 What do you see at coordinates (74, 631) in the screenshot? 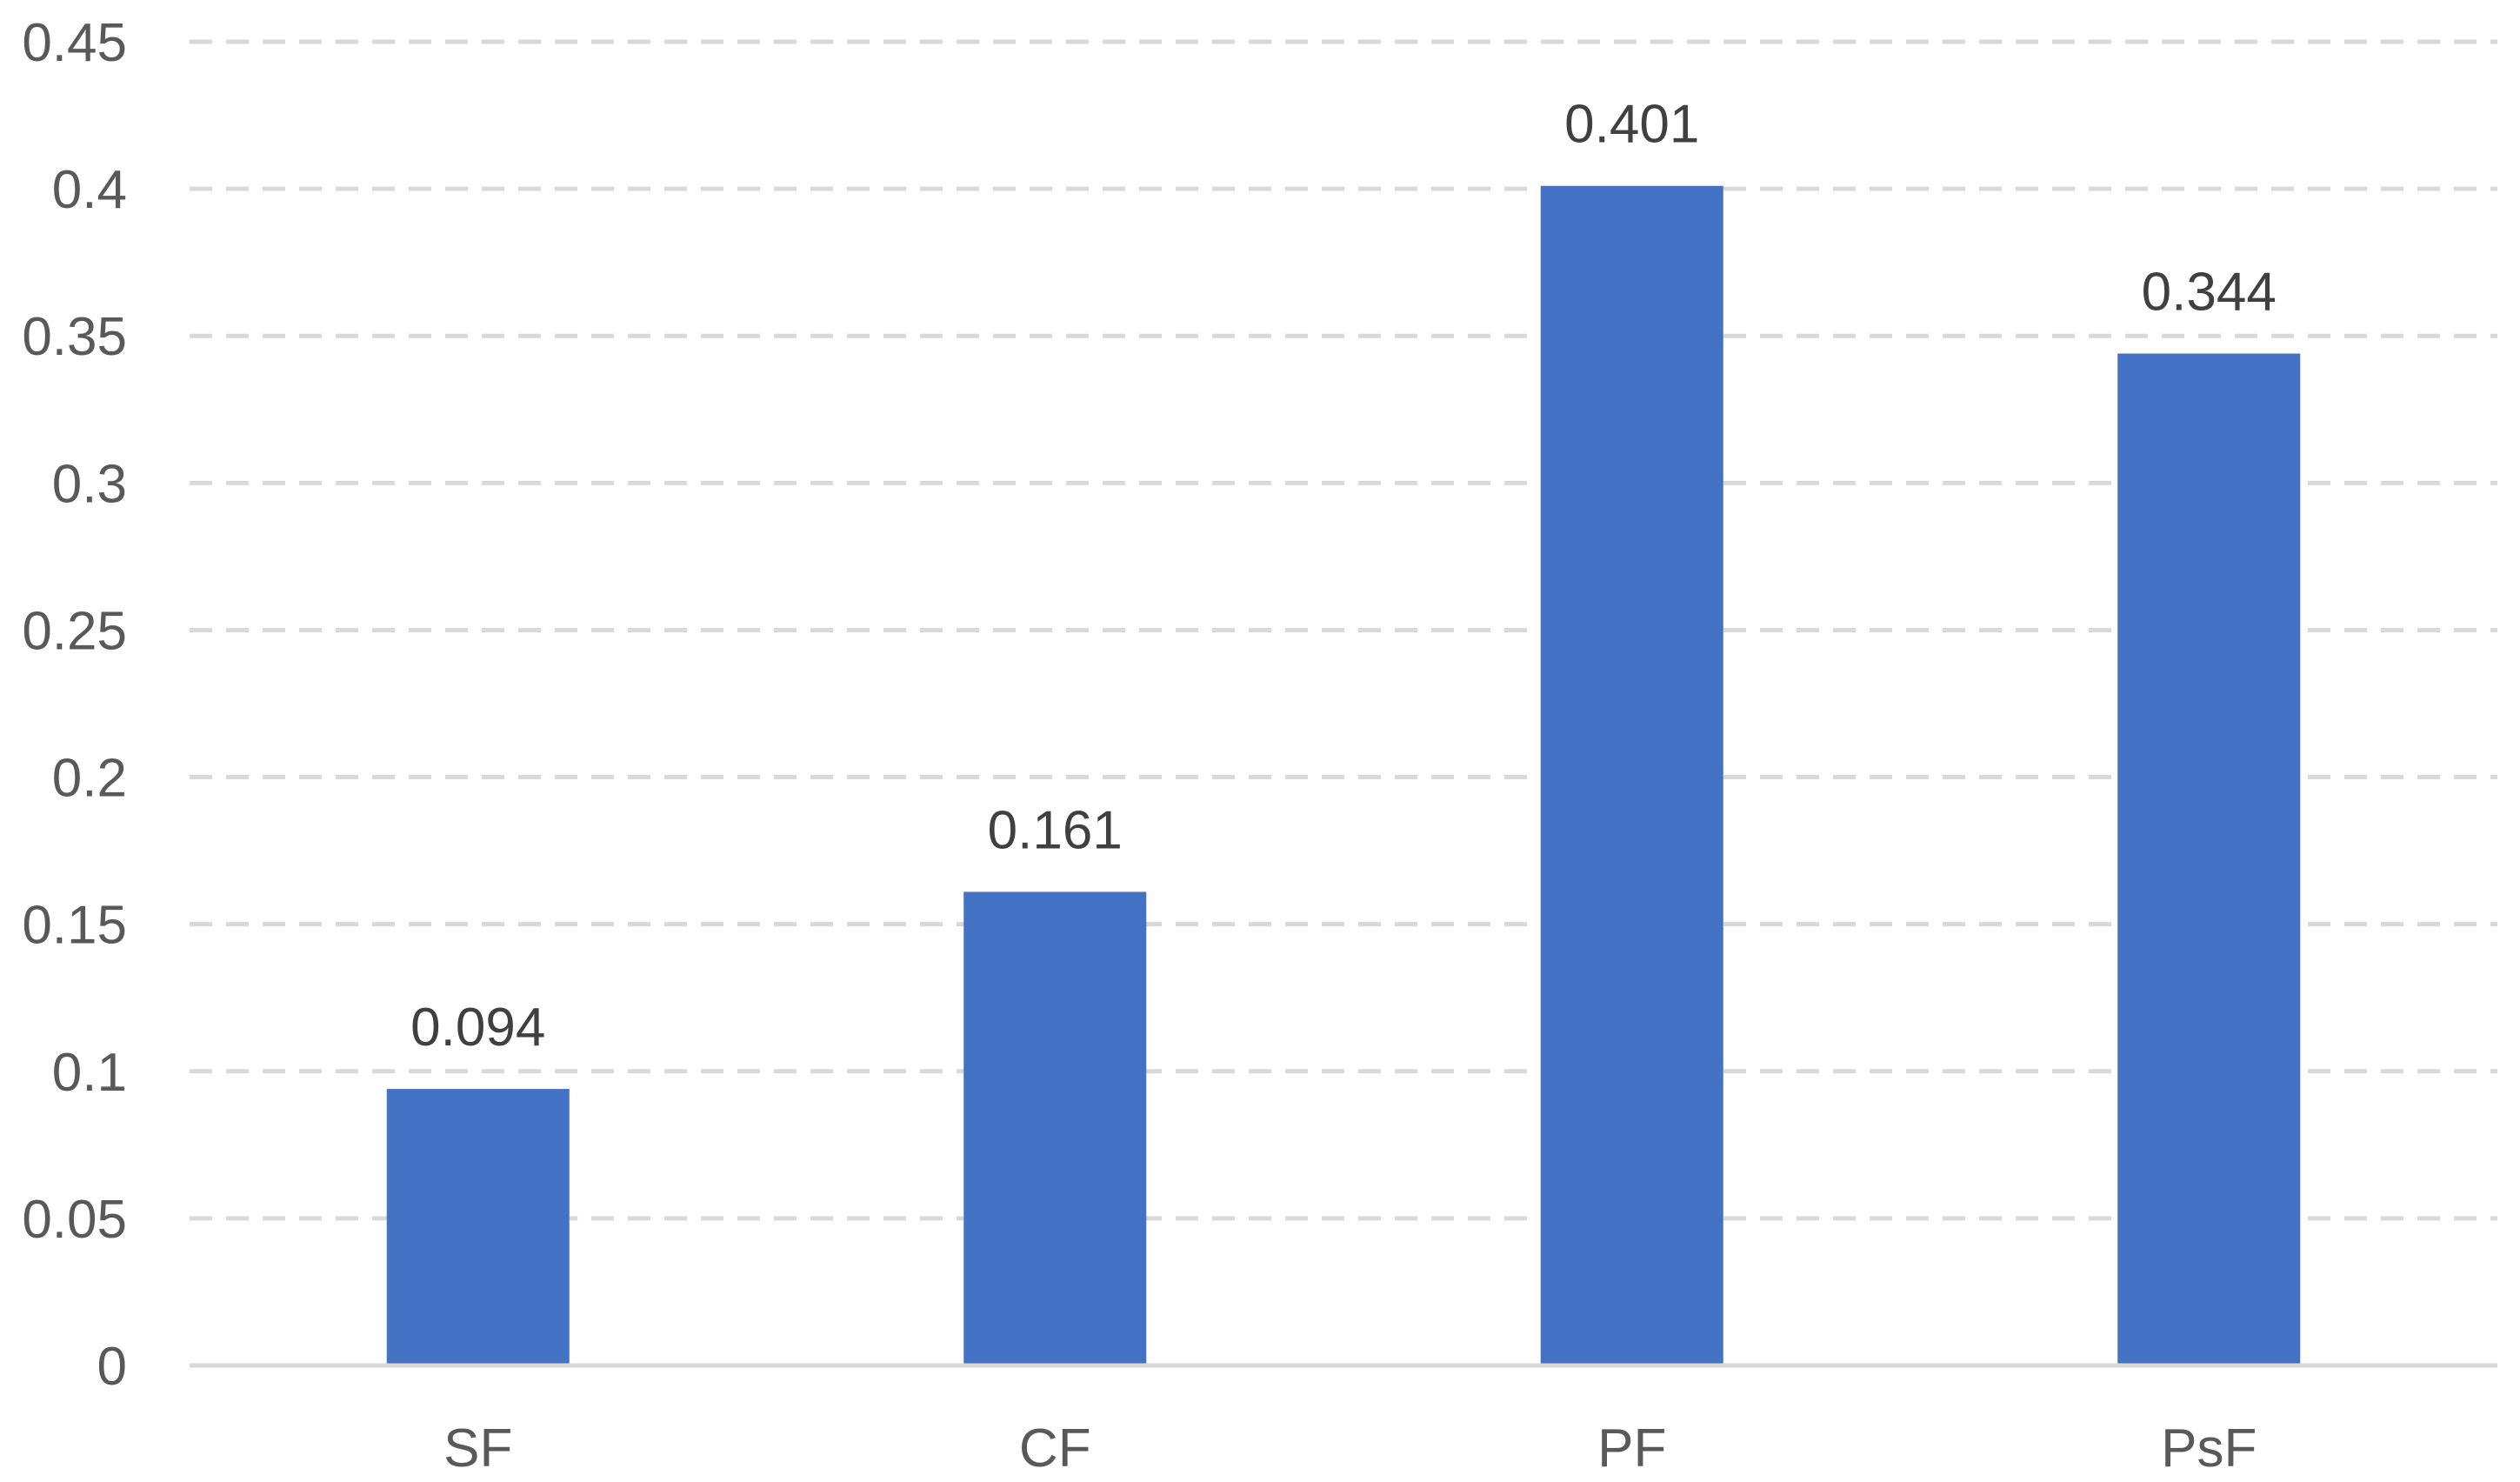
I see `y-tick-label: 0.25` at bounding box center [74, 631].